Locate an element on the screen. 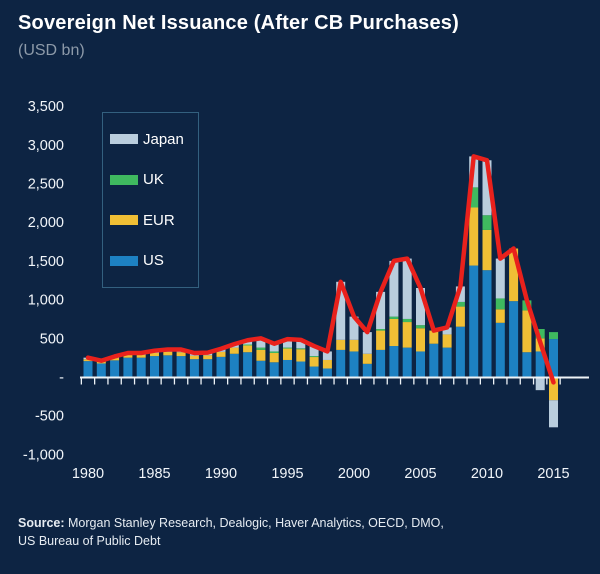 This screenshot has width=600, height=574. y-axis-tick-label: 1,000 is located at coordinates (46, 301).